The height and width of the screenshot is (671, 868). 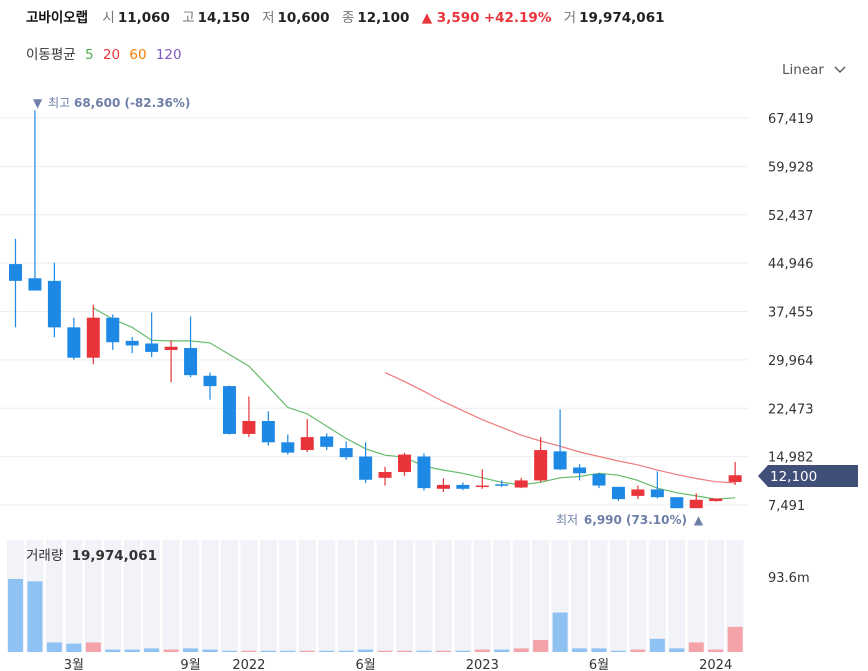 What do you see at coordinates (190, 664) in the screenshot?
I see `x-tick-label: 9월` at bounding box center [190, 664].